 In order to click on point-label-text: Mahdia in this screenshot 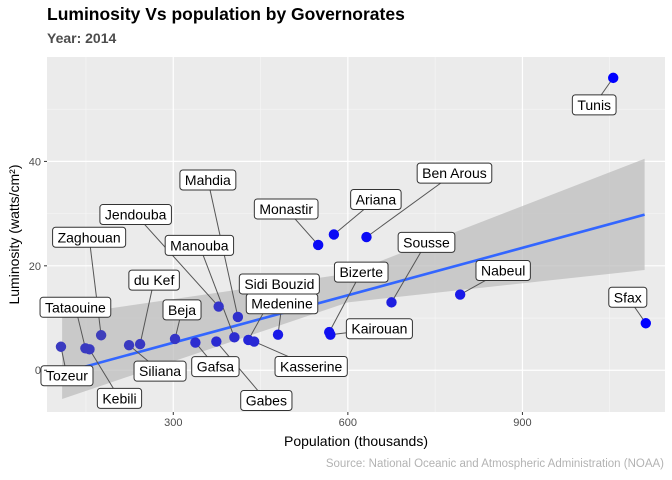, I will do `click(208, 180)`.